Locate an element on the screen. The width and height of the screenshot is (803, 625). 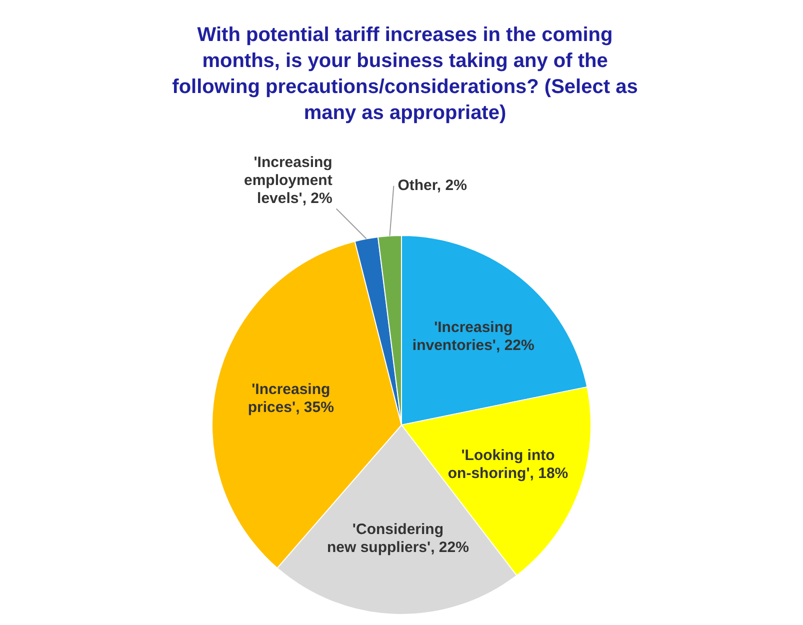
slice-label: 'Considering new suppliers', 22% is located at coordinates (397, 538).